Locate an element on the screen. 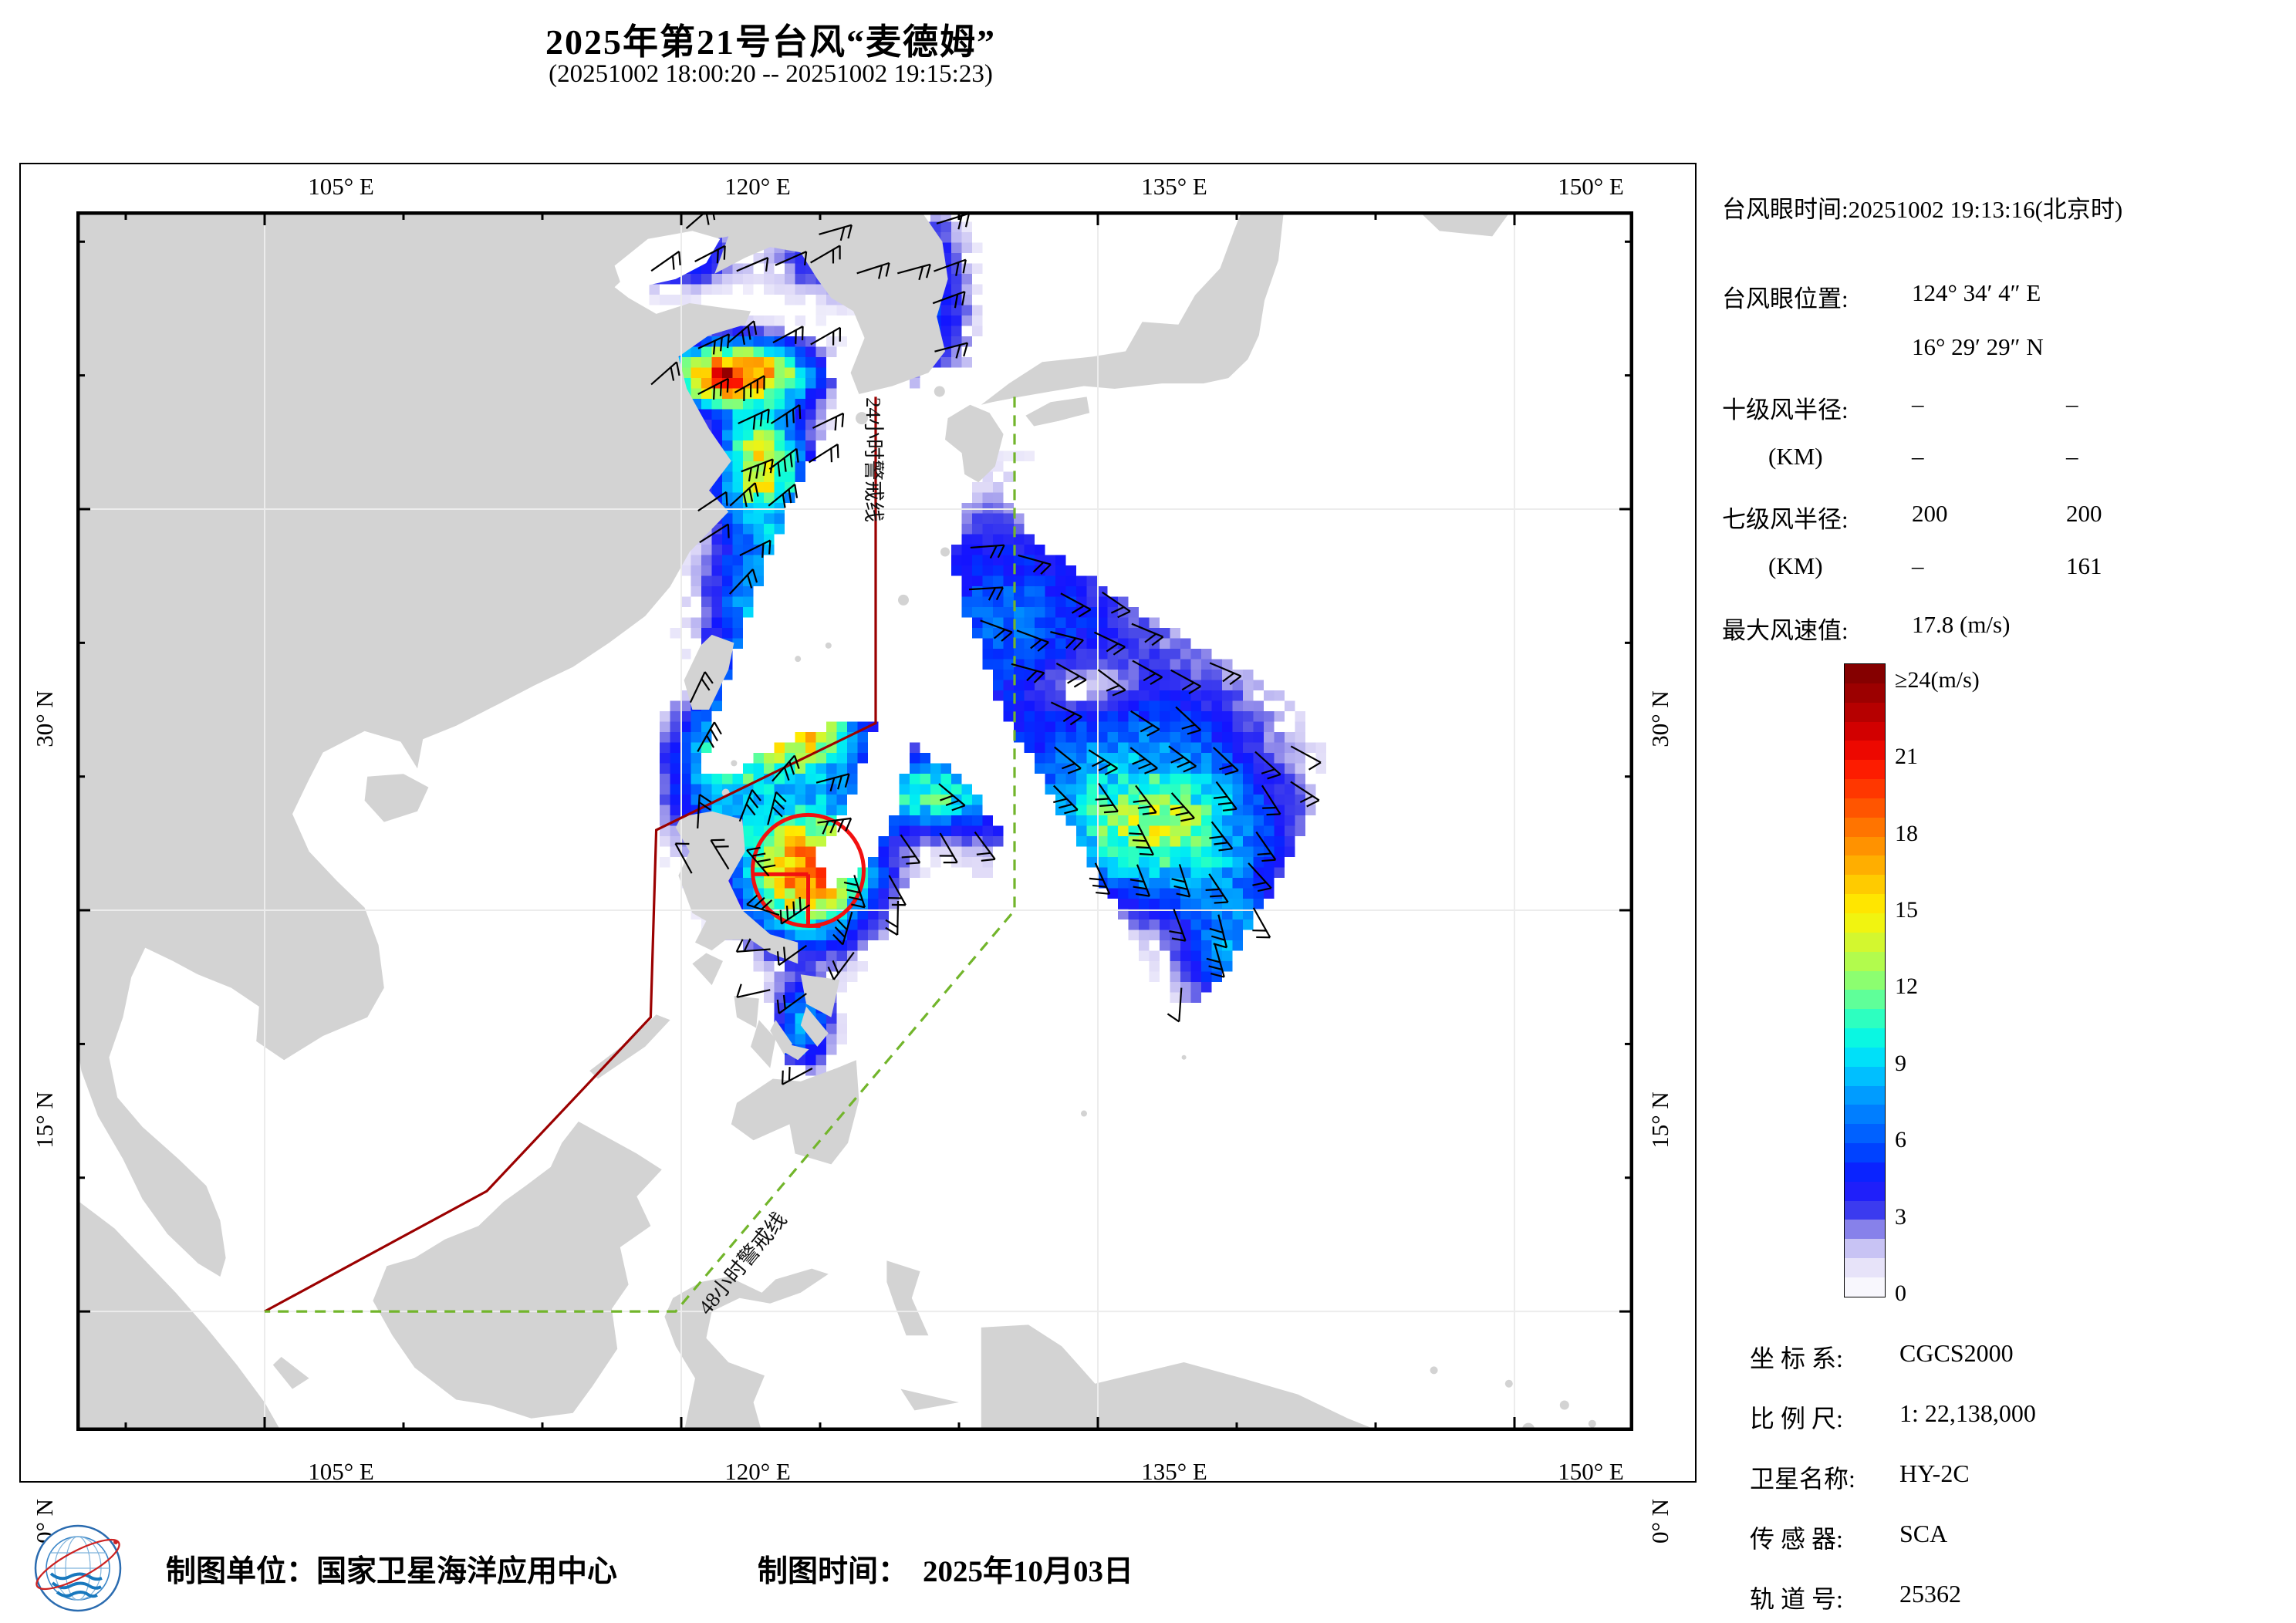 The width and height of the screenshot is (2296, 1623). r7-value-3: – is located at coordinates (1918, 565).